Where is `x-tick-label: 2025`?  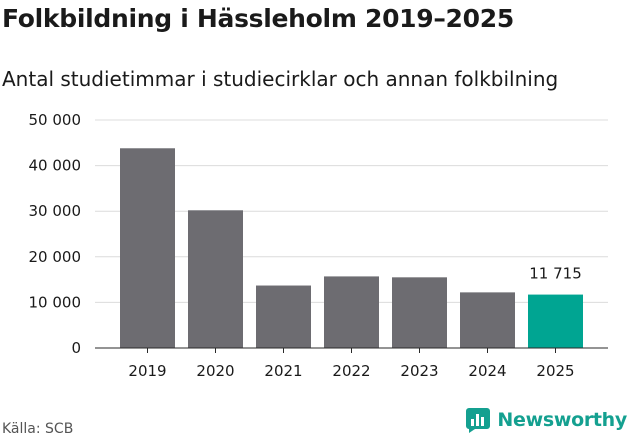
x-tick-label: 2025 is located at coordinates (555, 371).